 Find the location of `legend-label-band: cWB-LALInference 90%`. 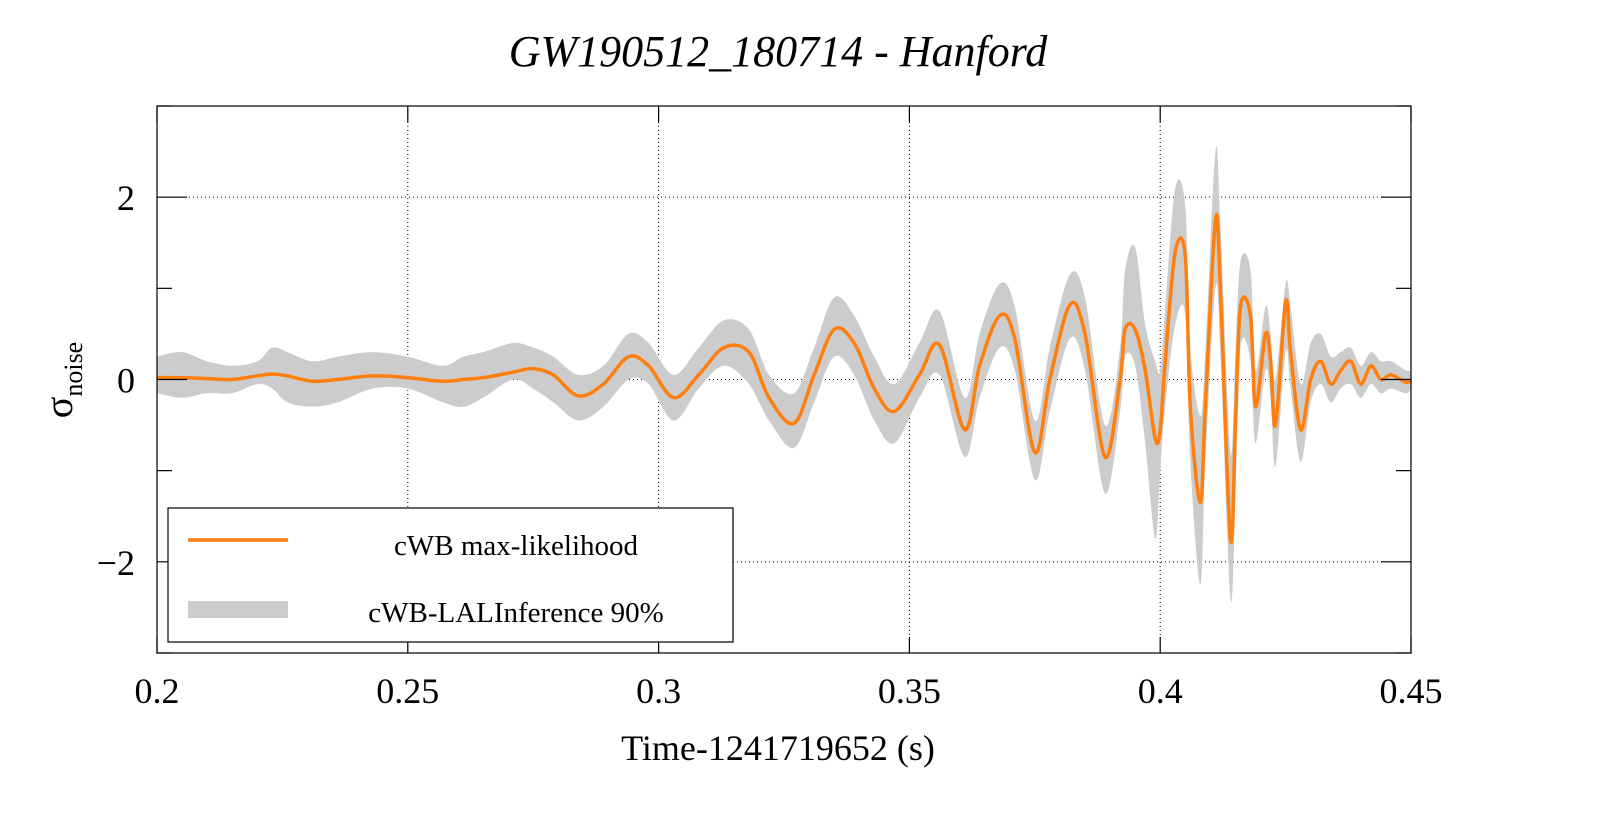

legend-label-band: cWB-LALInference 90% is located at coordinates (515, 613).